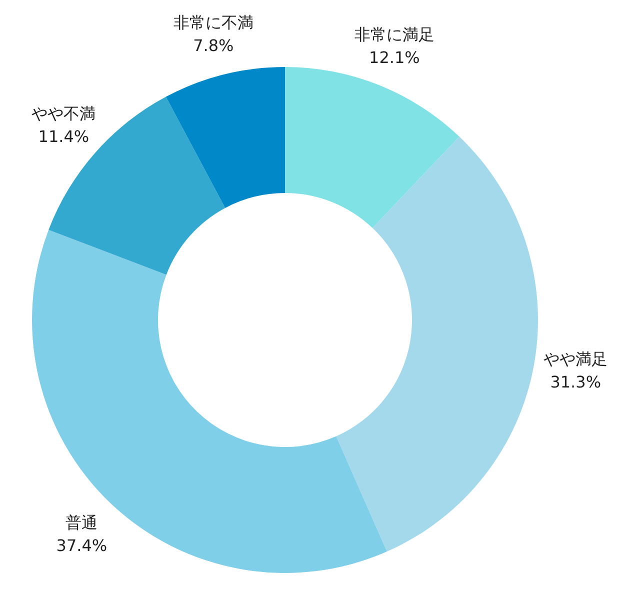  Describe the element at coordinates (82, 522) in the screenshot. I see `slice-label: 普通` at that location.